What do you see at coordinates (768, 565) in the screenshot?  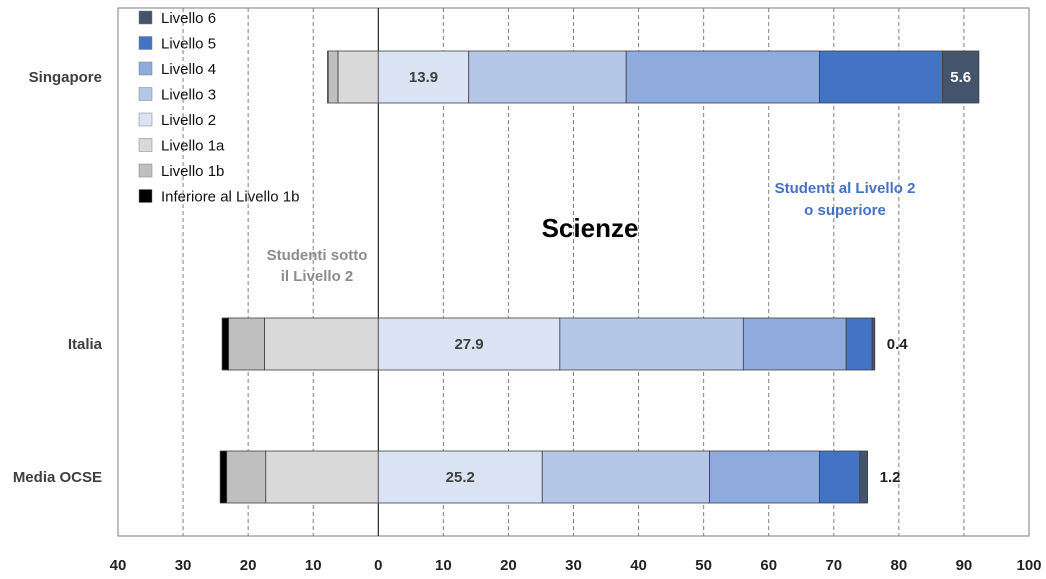 I see `x-tick-label: 60` at bounding box center [768, 565].